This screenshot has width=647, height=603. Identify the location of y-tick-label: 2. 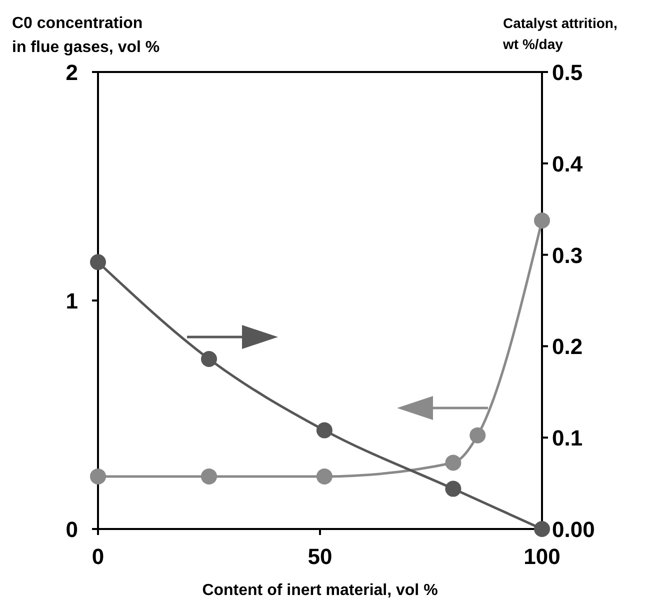
(72, 72).